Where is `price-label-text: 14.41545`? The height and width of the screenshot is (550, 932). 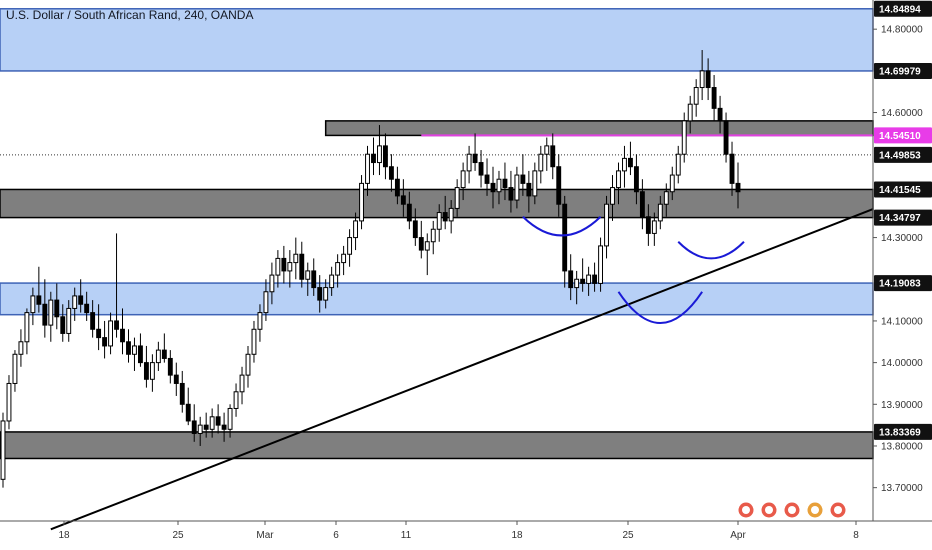 price-label-text: 14.41545 is located at coordinates (900, 190).